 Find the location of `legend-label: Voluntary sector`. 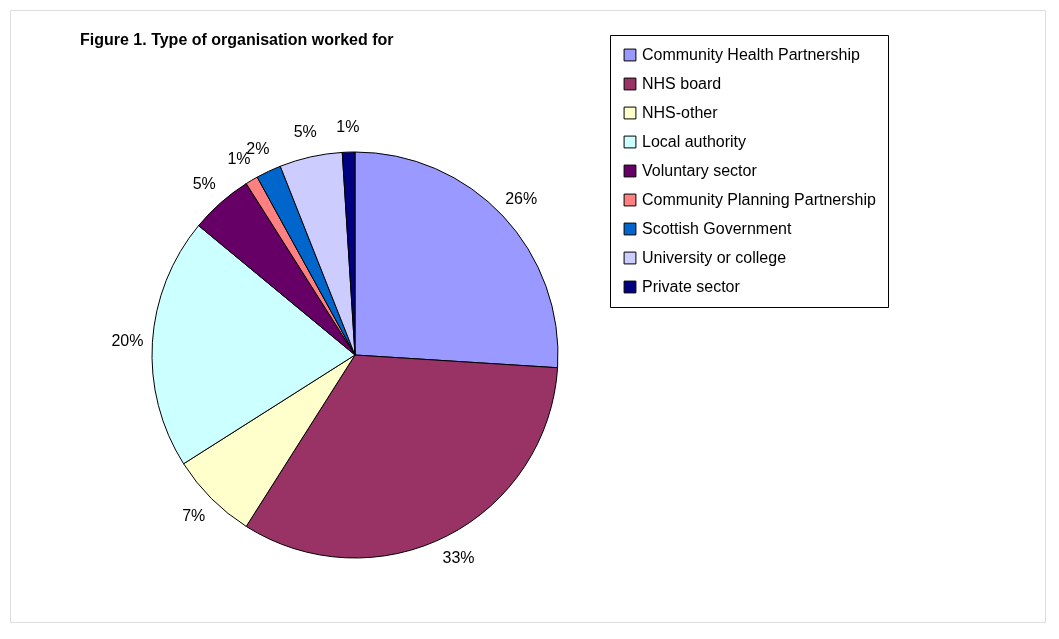

legend-label: Voluntary sector is located at coordinates (700, 170).